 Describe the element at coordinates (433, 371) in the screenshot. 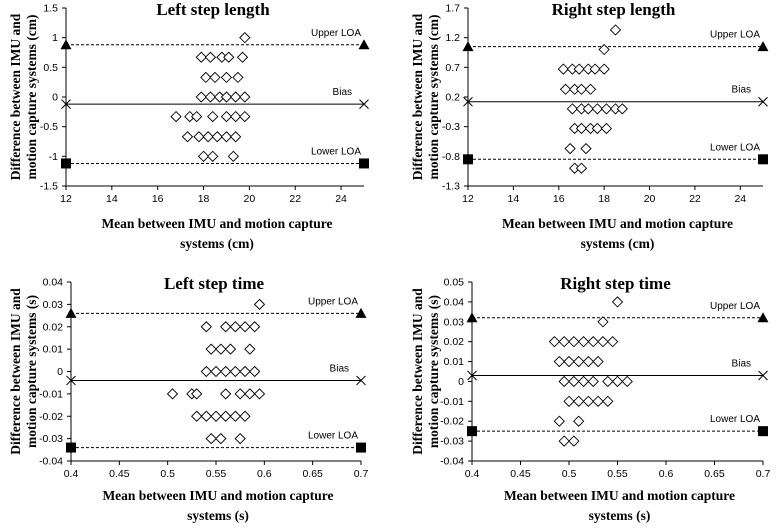

I see `y-axis-label-line: motion capture systems (s)` at that location.